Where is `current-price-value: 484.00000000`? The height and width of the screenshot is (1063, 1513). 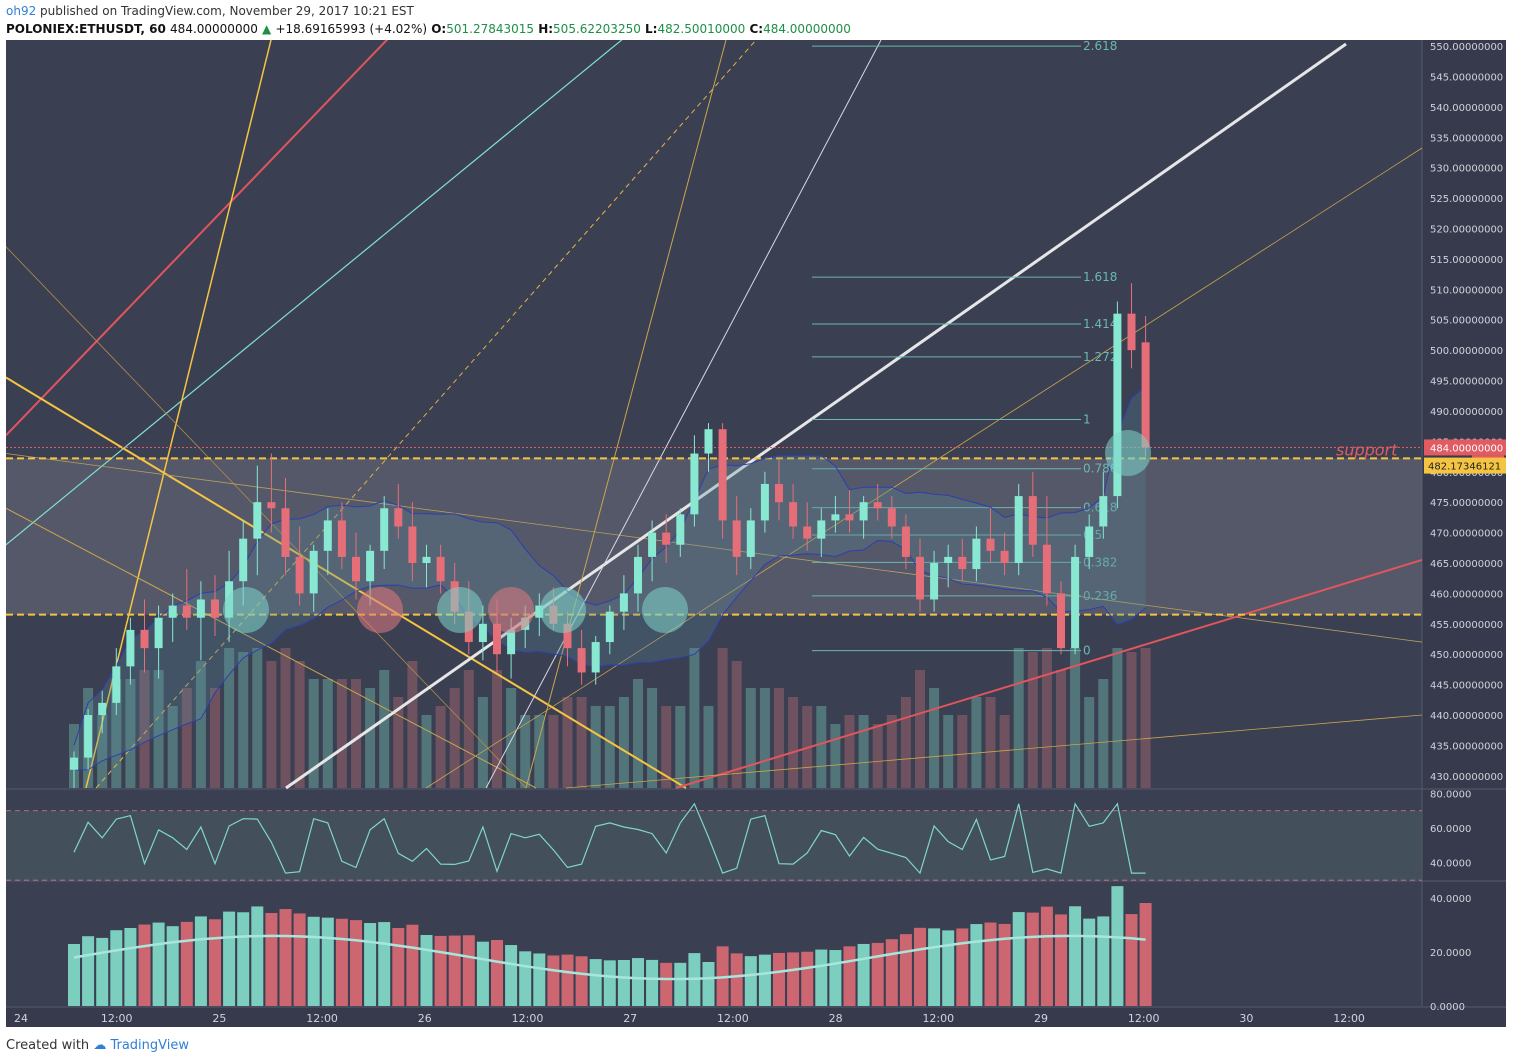 current-price-value: 484.00000000 is located at coordinates (1466, 448).